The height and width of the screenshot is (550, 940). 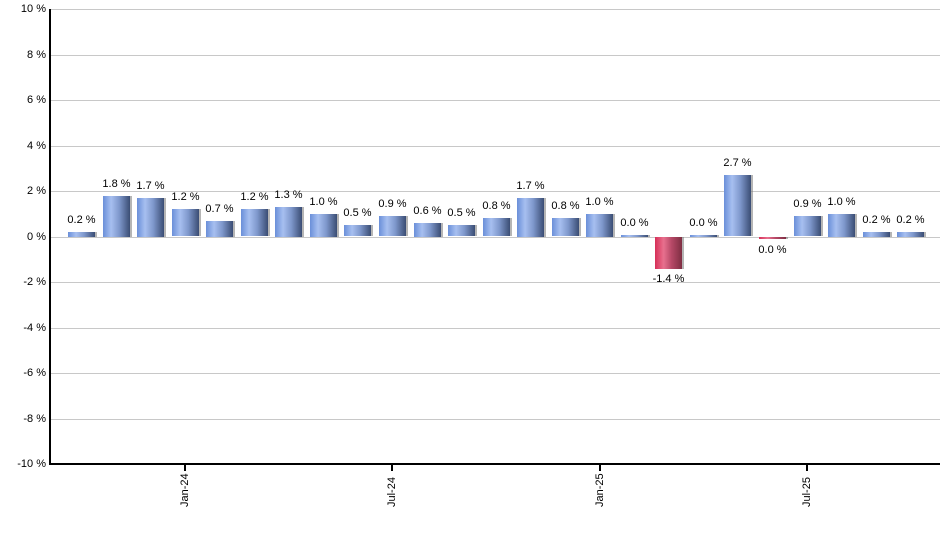 What do you see at coordinates (36, 191) in the screenshot?
I see `y-tick-label: 2 %` at bounding box center [36, 191].